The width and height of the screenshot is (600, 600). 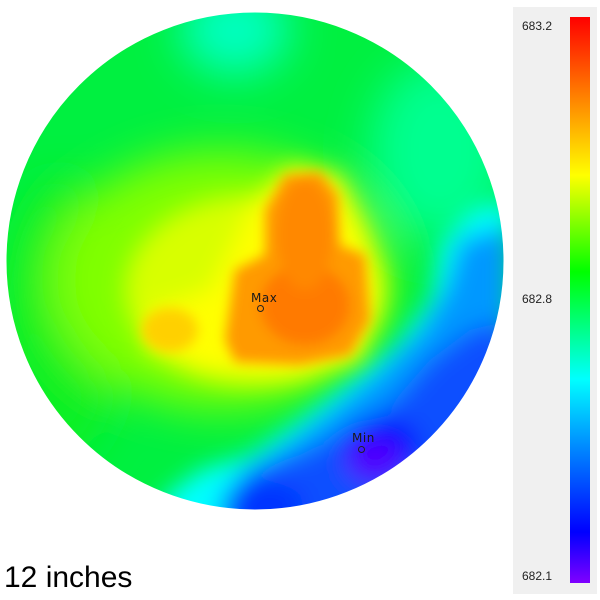 What do you see at coordinates (260, 308) in the screenshot?
I see `max-marker-icon` at bounding box center [260, 308].